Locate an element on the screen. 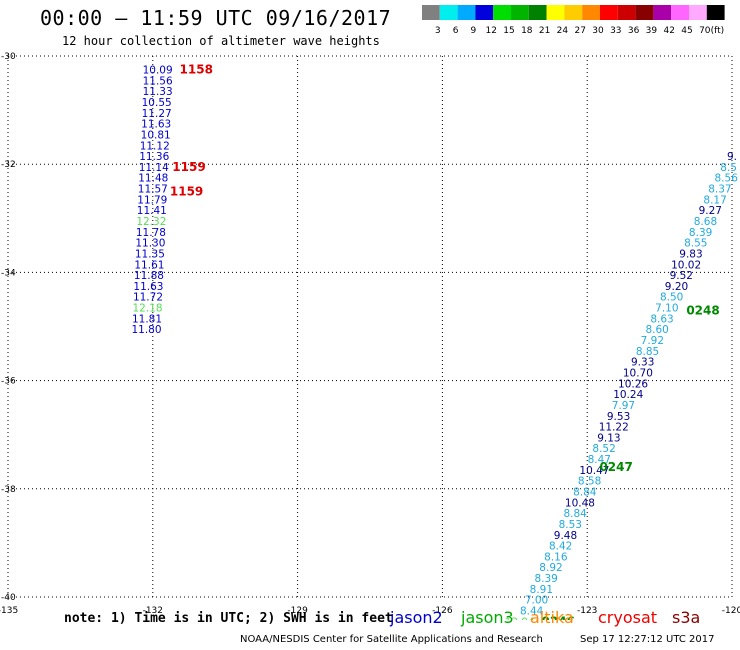 This screenshot has height=650, width=740. jason2-wave-height-value: 11.27 is located at coordinates (157, 114).